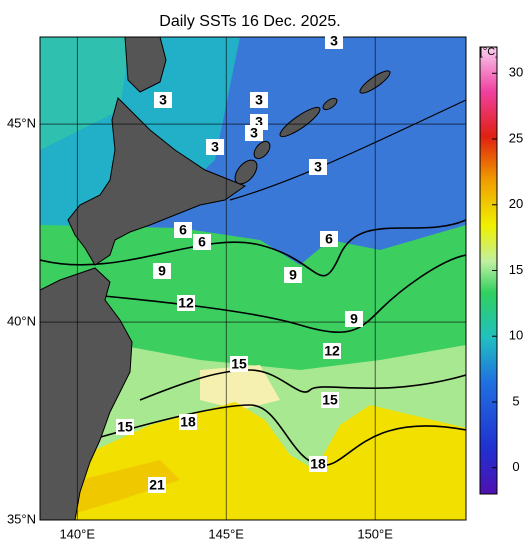 The height and width of the screenshot is (550, 528). I want to click on colorbar-tick-label: 30, so click(516, 72).